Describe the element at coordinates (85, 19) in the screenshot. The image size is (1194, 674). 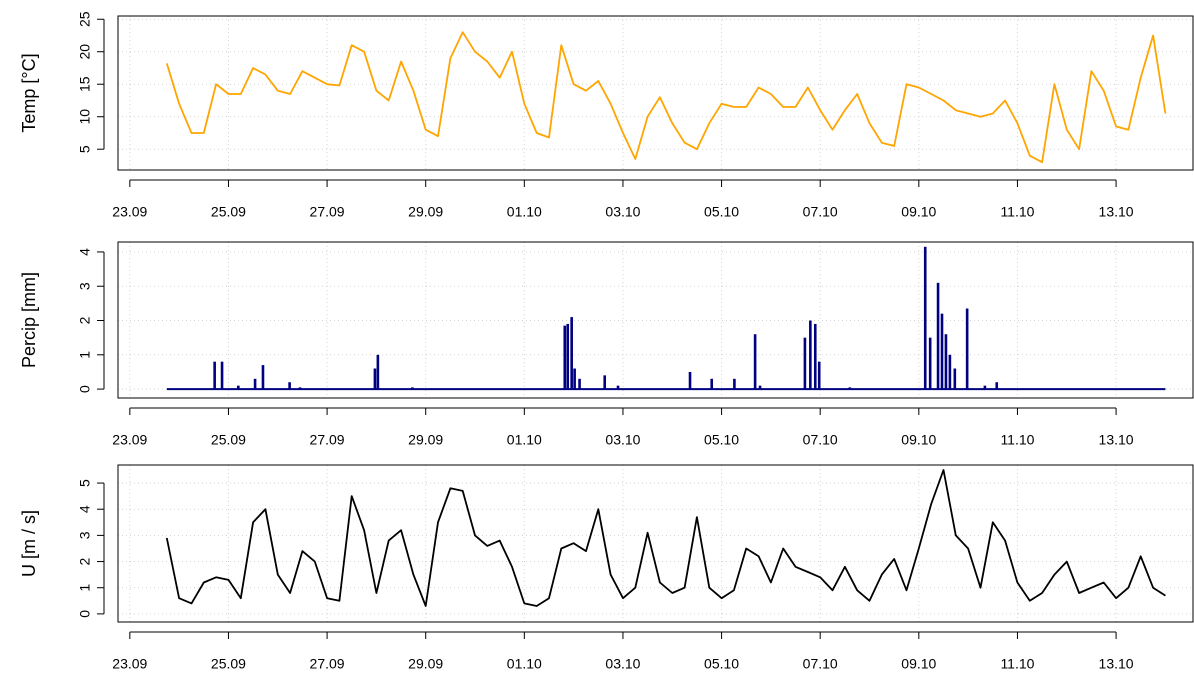
I see `y-tick-label: 25` at that location.